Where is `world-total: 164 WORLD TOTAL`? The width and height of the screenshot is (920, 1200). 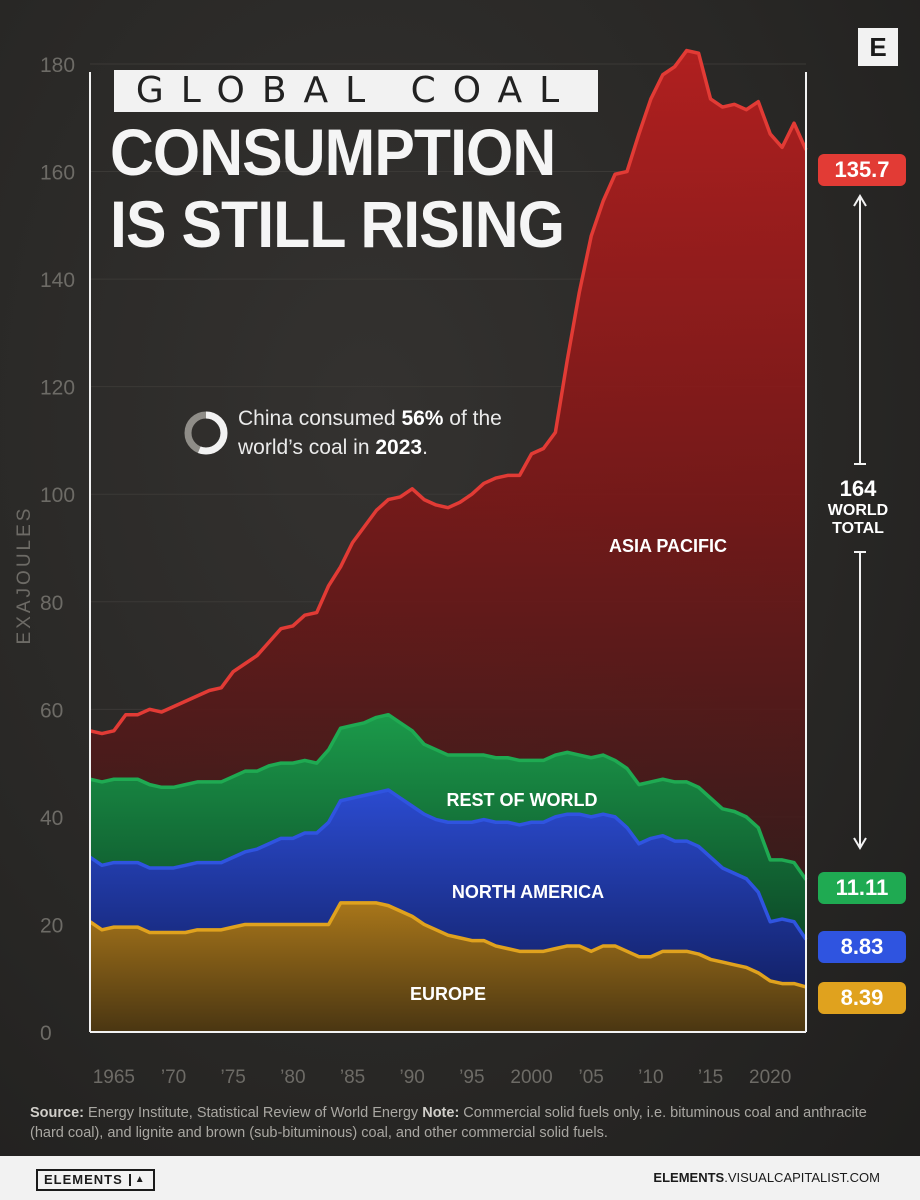
world-total: 164 WORLD TOTAL is located at coordinates (858, 507).